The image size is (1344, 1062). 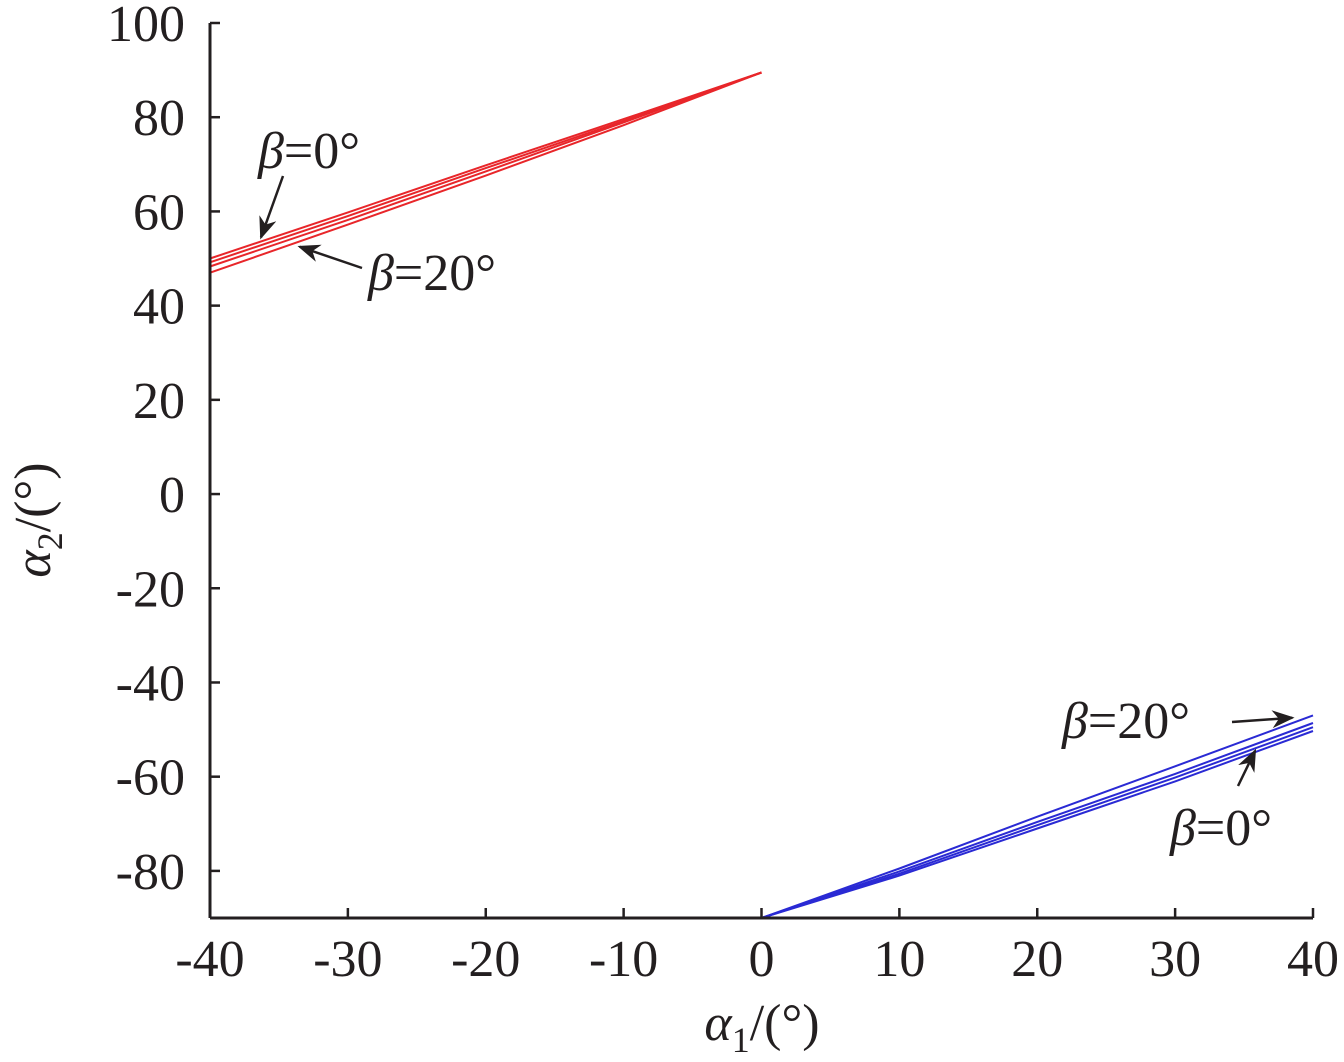 What do you see at coordinates (785, 1023) in the screenshot?
I see `x-axis-label-unit: /(°)` at bounding box center [785, 1023].